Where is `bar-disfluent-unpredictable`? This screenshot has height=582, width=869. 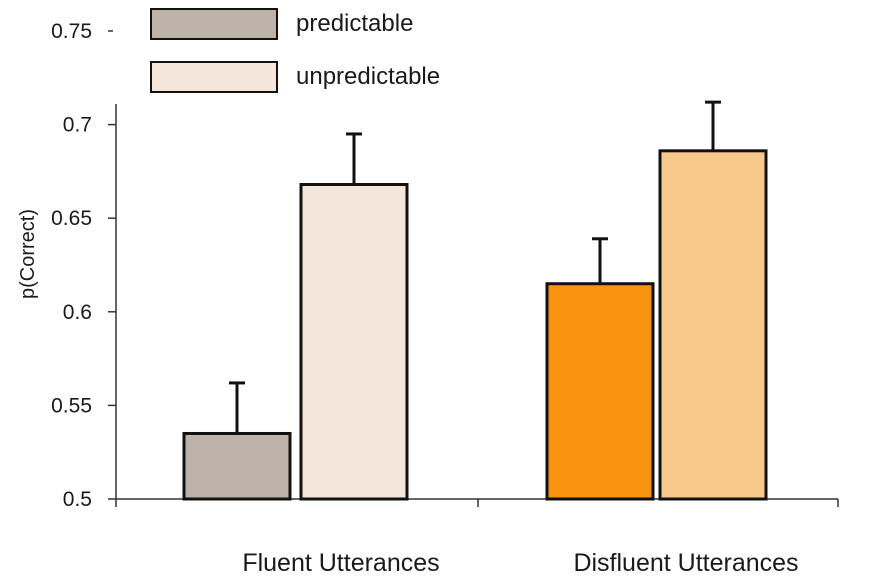
bar-disfluent-unpredictable is located at coordinates (713, 325).